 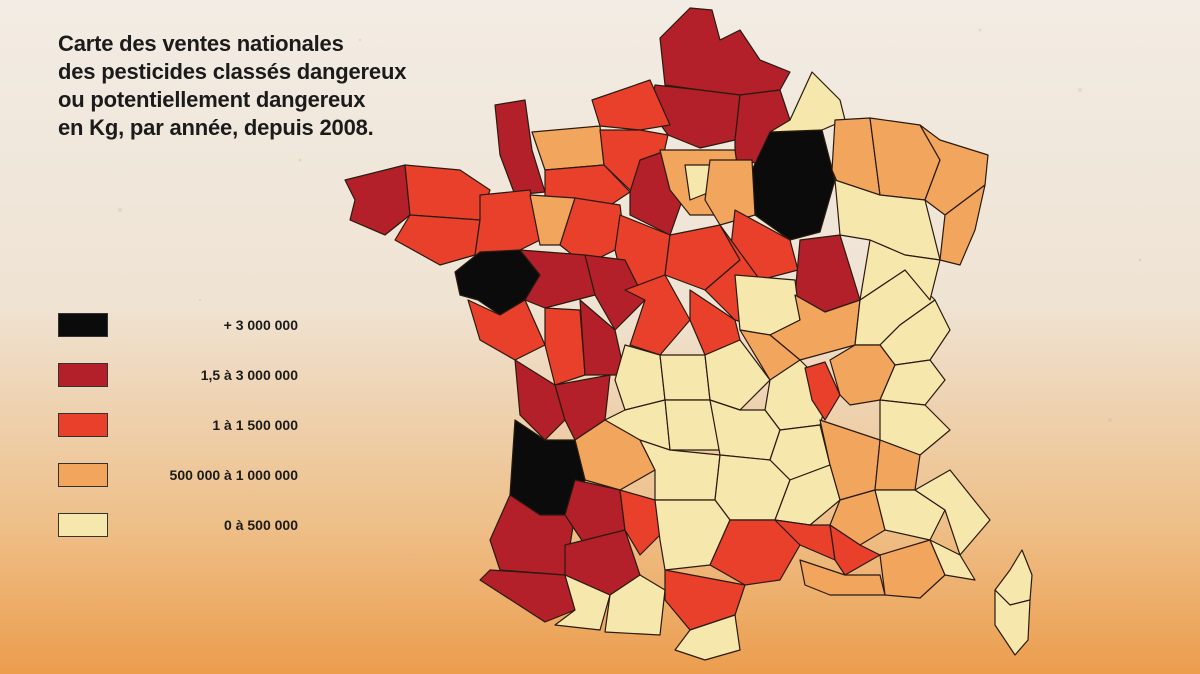 I want to click on legend-label: 1,5 à 3 000 000, so click(x=249, y=375).